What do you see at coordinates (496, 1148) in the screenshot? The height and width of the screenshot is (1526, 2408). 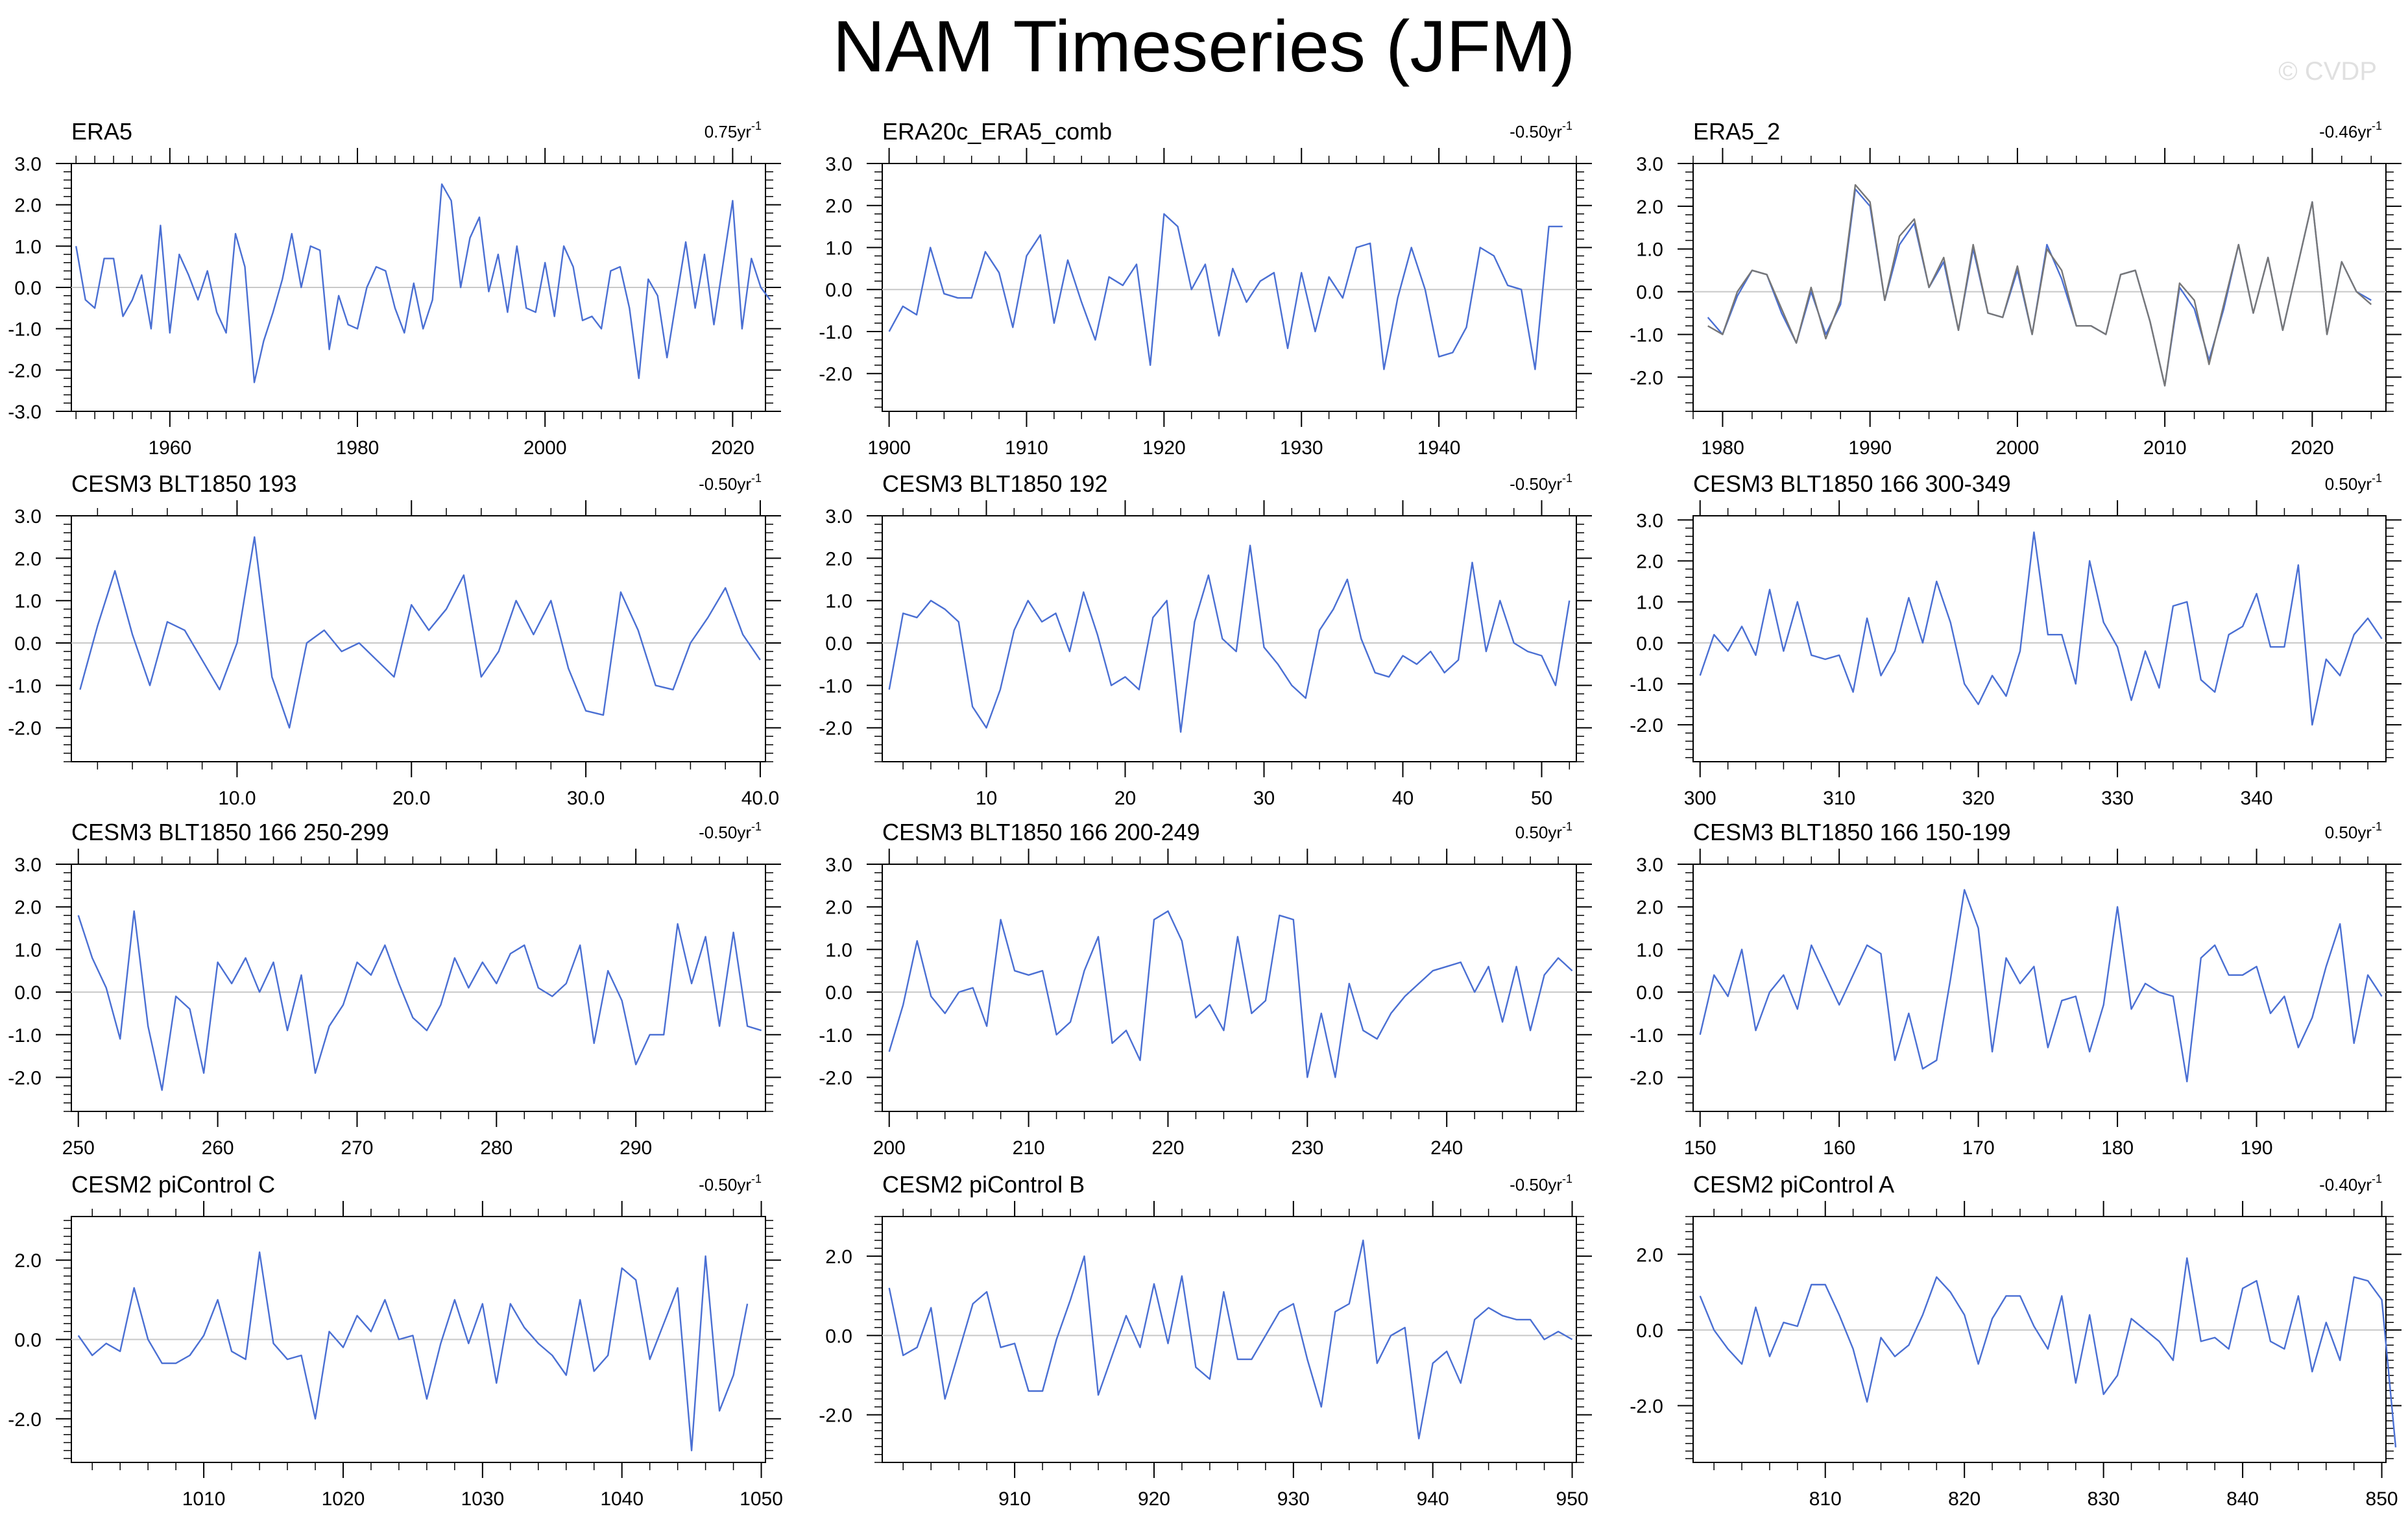 I see `x-tick-label: 280` at bounding box center [496, 1148].